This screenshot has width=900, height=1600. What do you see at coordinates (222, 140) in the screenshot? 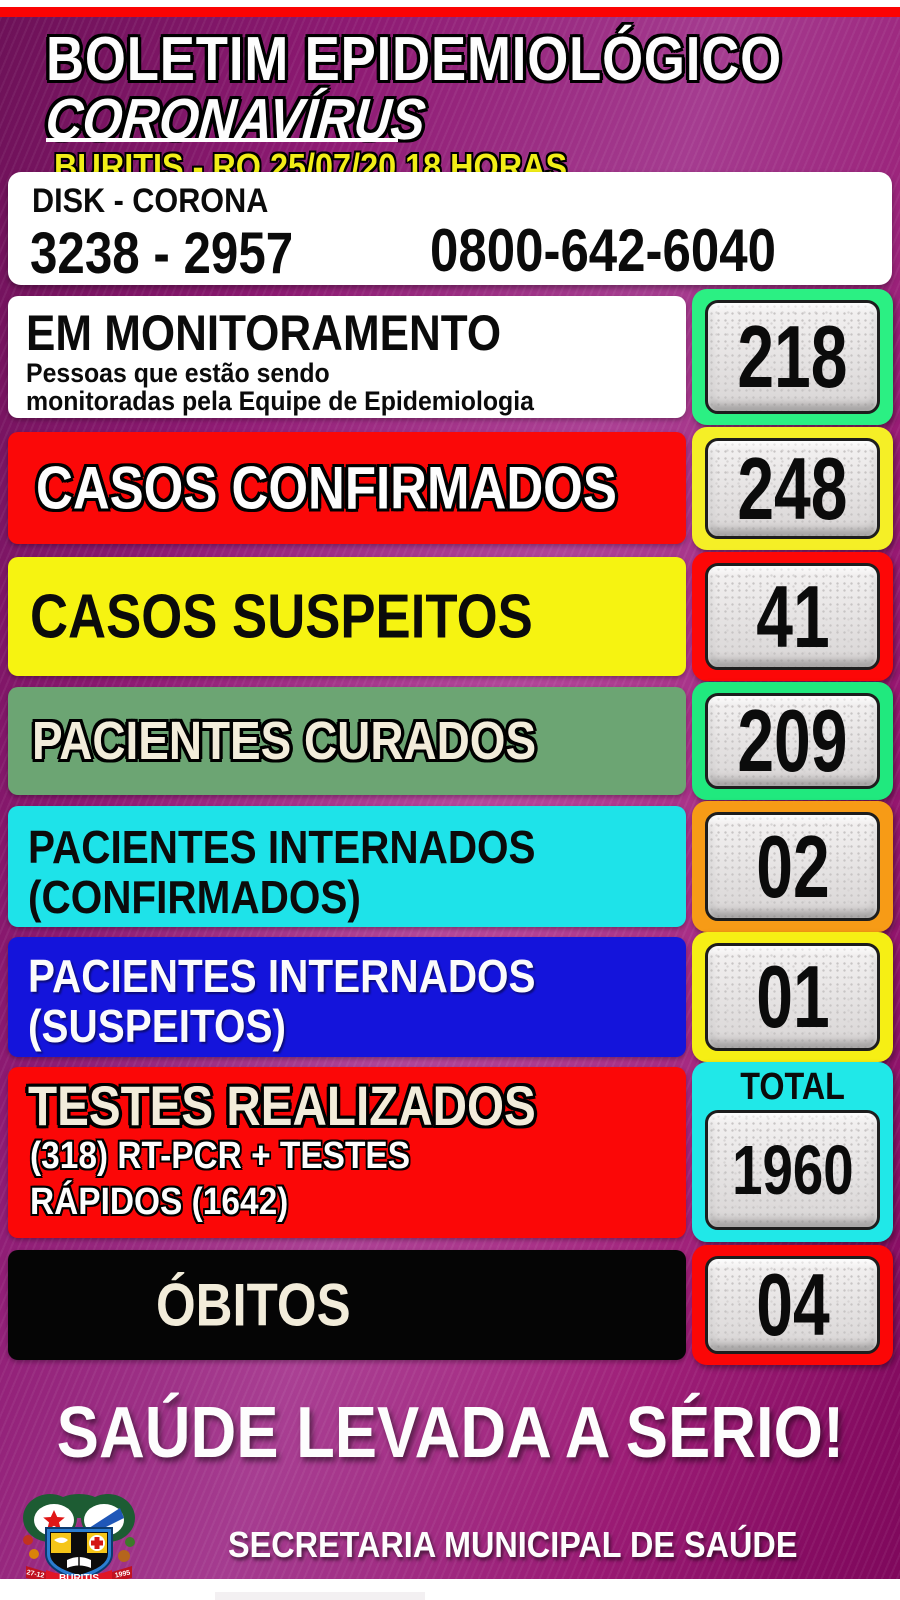
I see `subtitle-underline` at bounding box center [222, 140].